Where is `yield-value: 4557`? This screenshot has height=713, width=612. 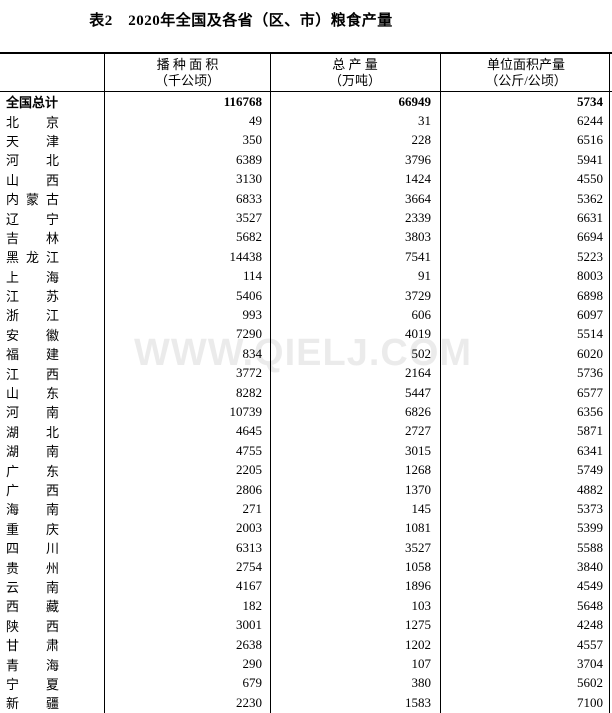 yield-value: 4557 is located at coordinates (590, 644).